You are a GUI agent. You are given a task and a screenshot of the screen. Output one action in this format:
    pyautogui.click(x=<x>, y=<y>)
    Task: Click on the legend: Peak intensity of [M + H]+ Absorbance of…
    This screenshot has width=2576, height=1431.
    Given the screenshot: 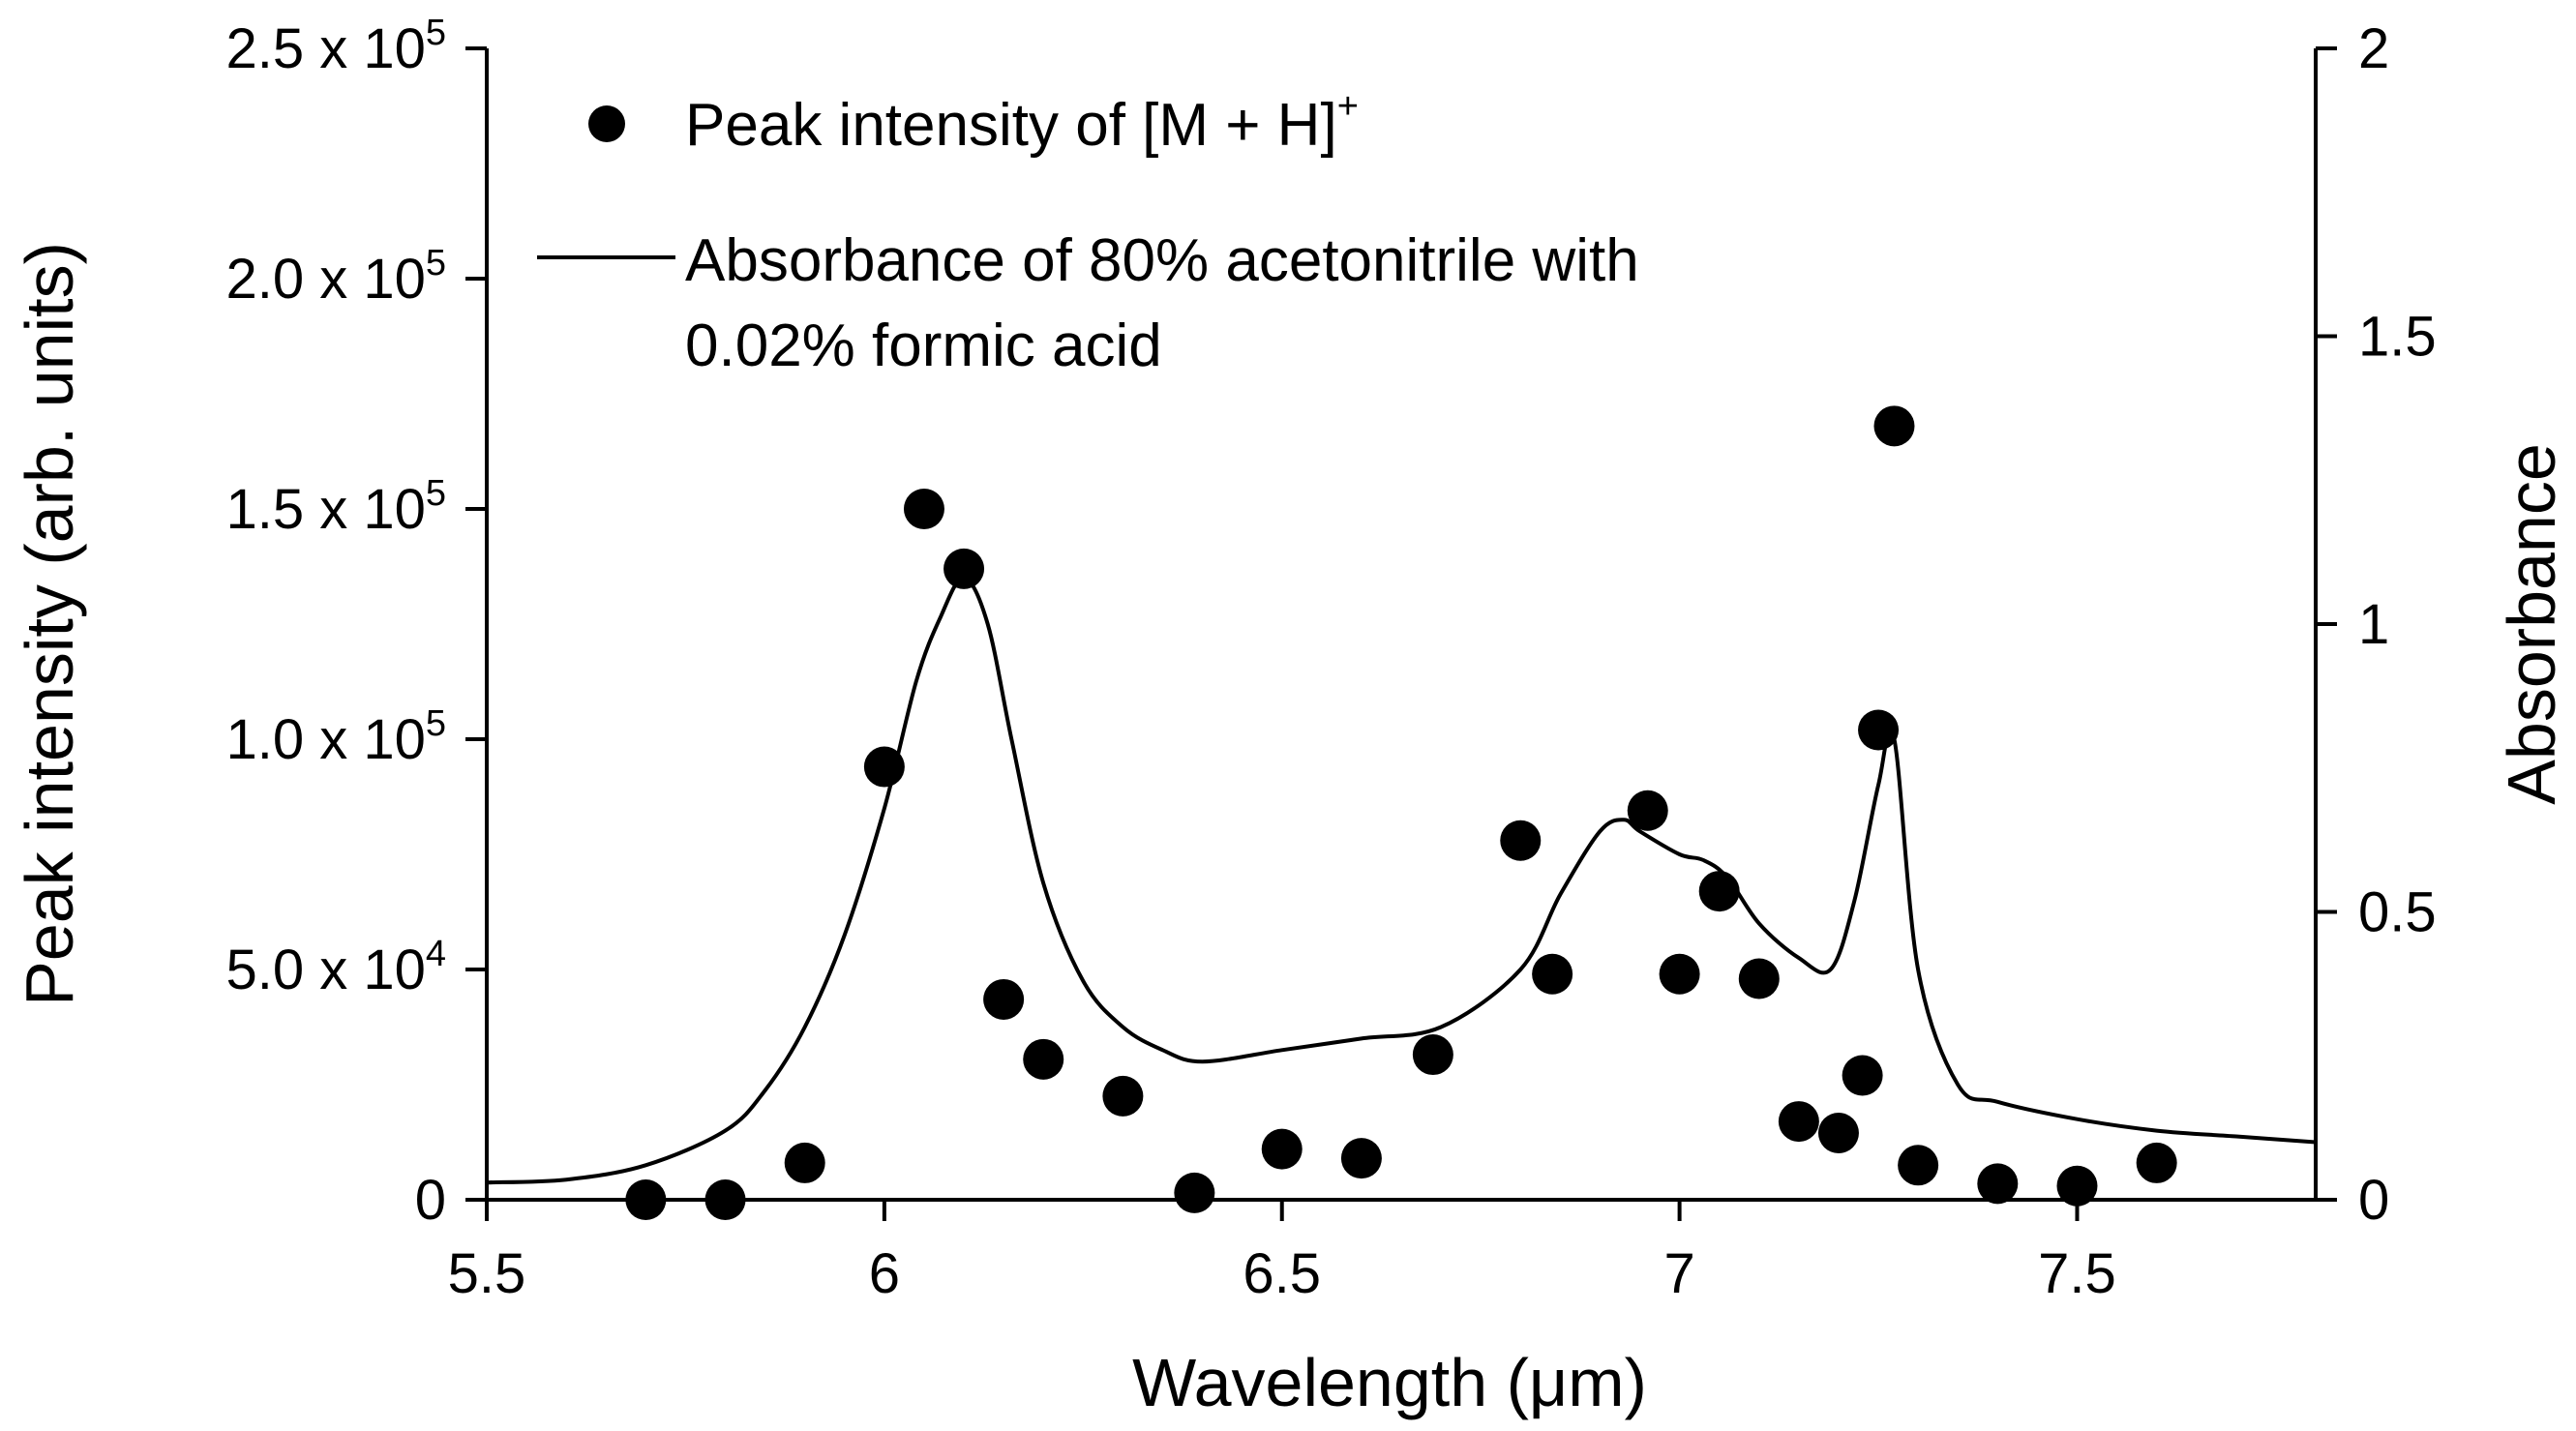 What is the action you would take?
    pyautogui.click(x=1088, y=232)
    